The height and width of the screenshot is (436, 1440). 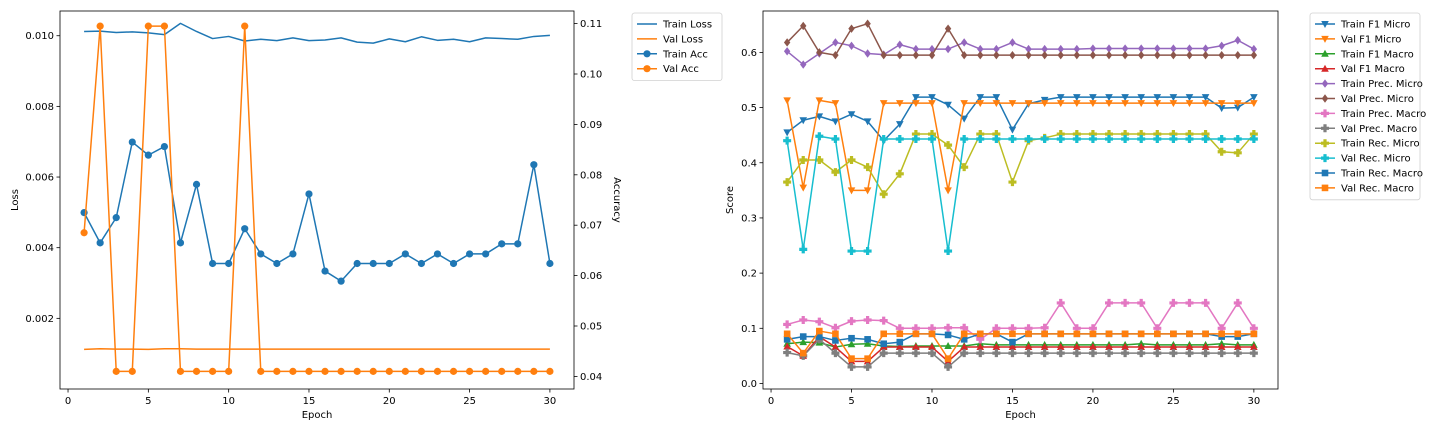 What do you see at coordinates (39, 178) in the screenshot?
I see `y-tick-label: 0.006` at bounding box center [39, 178].